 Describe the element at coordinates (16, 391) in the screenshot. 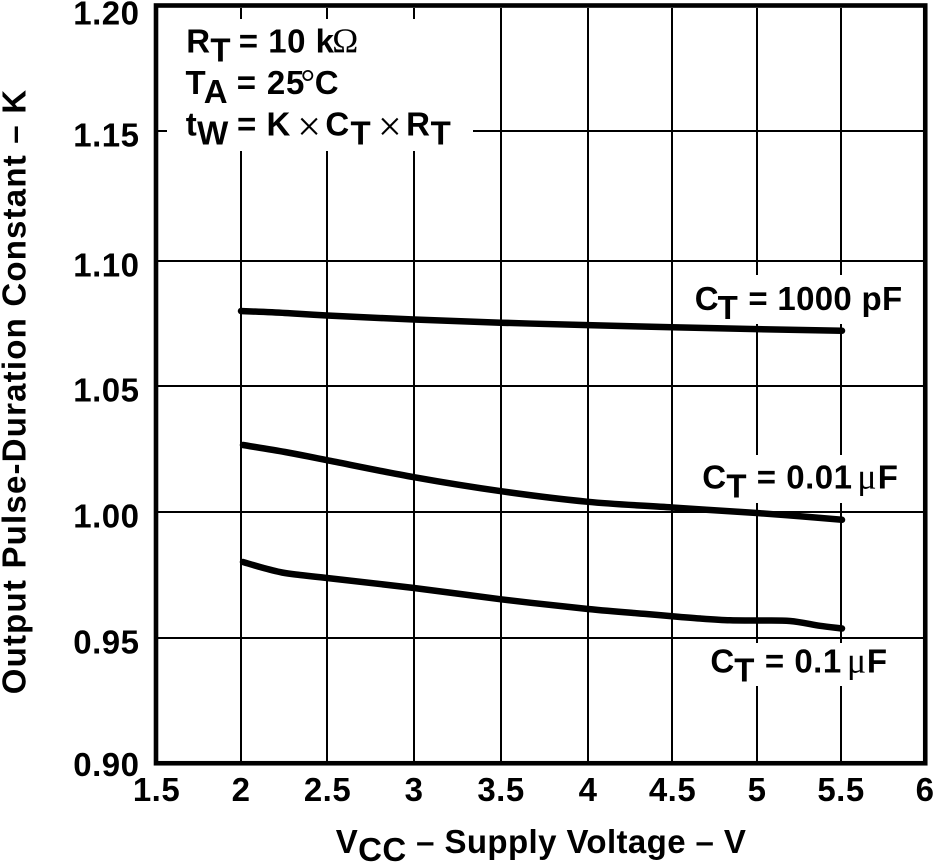

I see `svg-text:Output Pulse-Duration Constant: Output Pulse-Duration Constant – K` at that location.